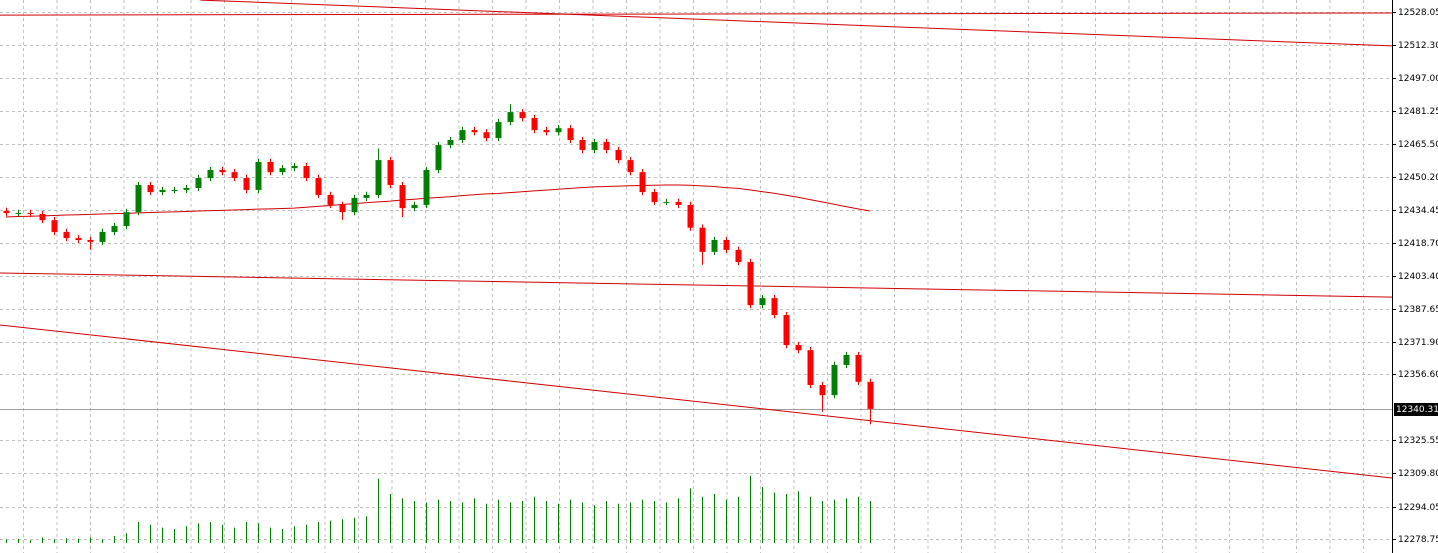 The image size is (1438, 553). Describe the element at coordinates (1418, 375) in the screenshot. I see `y-tick-label: 12356.60` at that location.